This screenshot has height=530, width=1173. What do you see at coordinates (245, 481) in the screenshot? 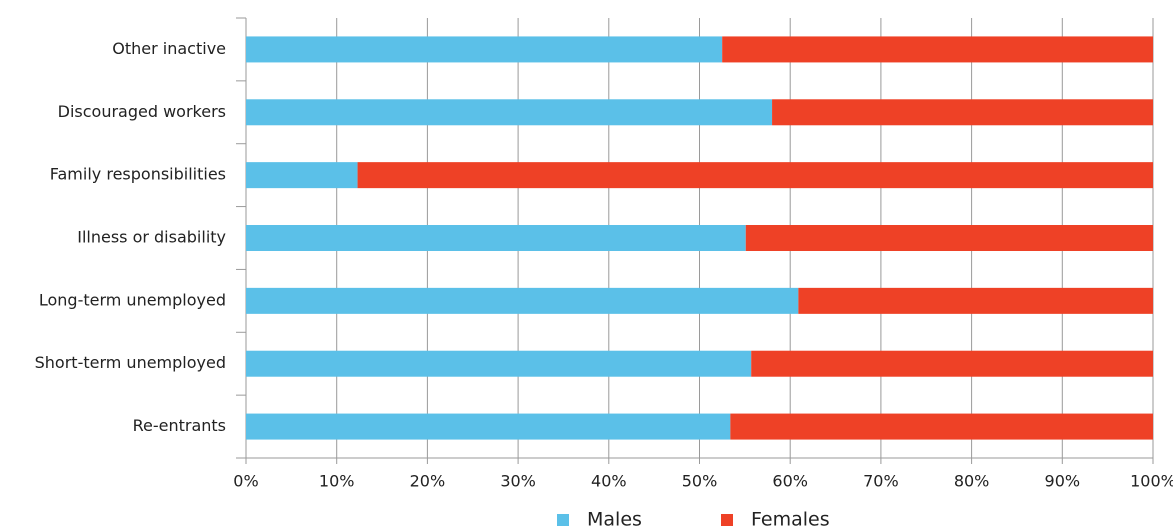
I see `x-tick-label: 0%` at bounding box center [245, 481].